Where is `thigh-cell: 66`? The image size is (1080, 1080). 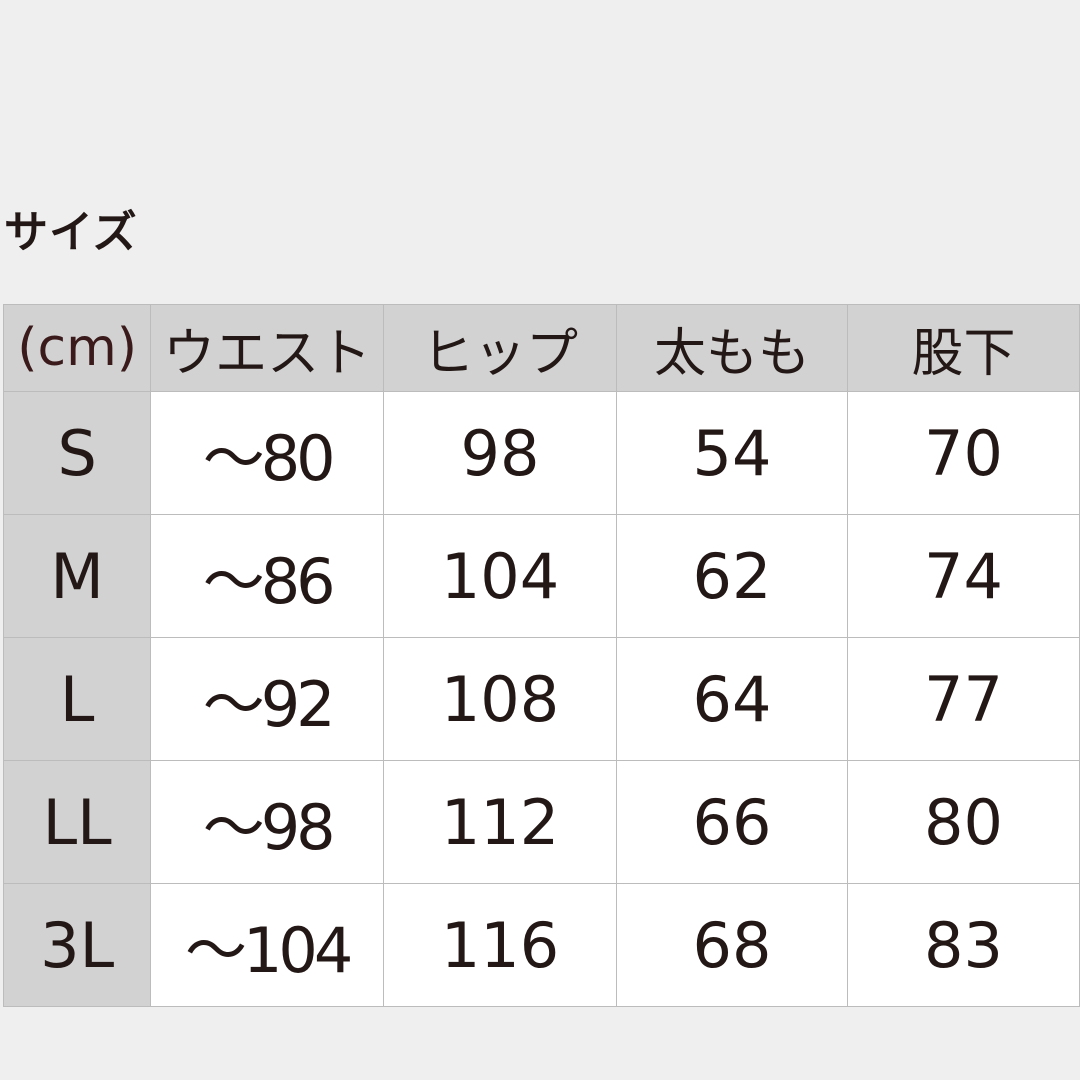 thigh-cell: 66 is located at coordinates (731, 822).